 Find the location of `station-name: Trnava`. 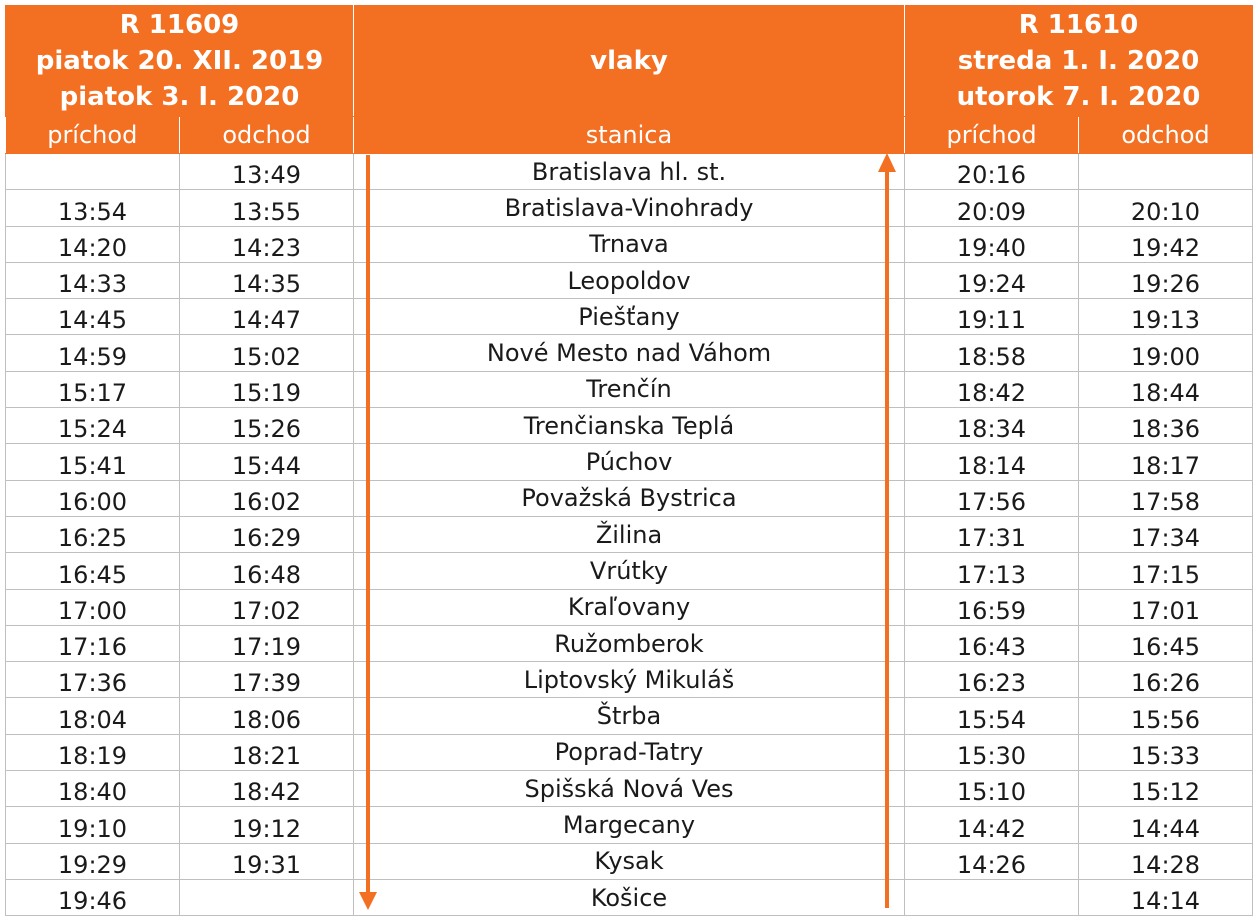

station-name: Trnava is located at coordinates (629, 244).